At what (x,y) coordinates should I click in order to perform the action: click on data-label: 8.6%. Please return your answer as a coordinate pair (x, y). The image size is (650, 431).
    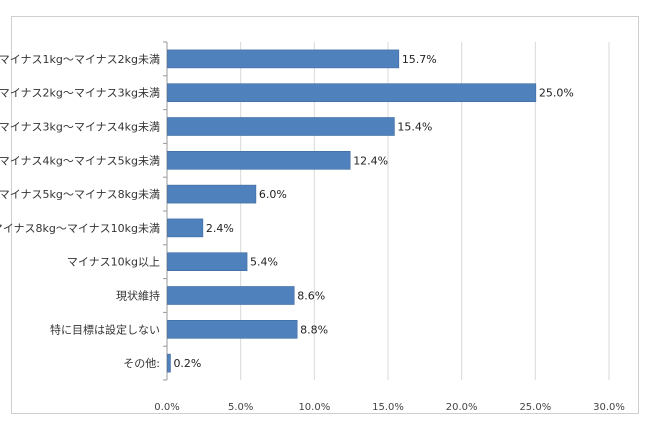
    Looking at the image, I should click on (311, 296).